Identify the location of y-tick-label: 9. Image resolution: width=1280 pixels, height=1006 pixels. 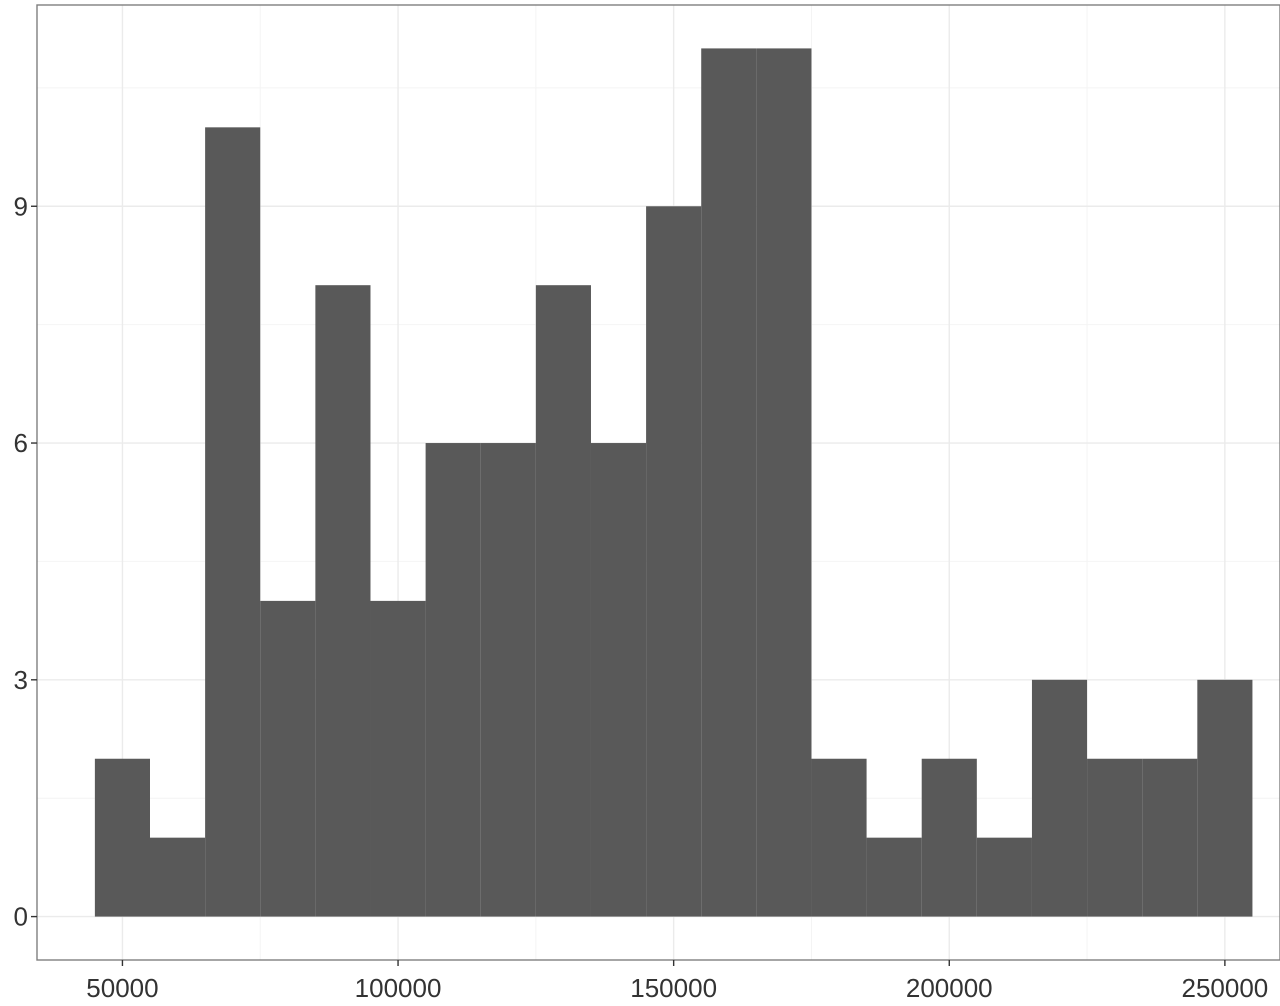
(21, 206).